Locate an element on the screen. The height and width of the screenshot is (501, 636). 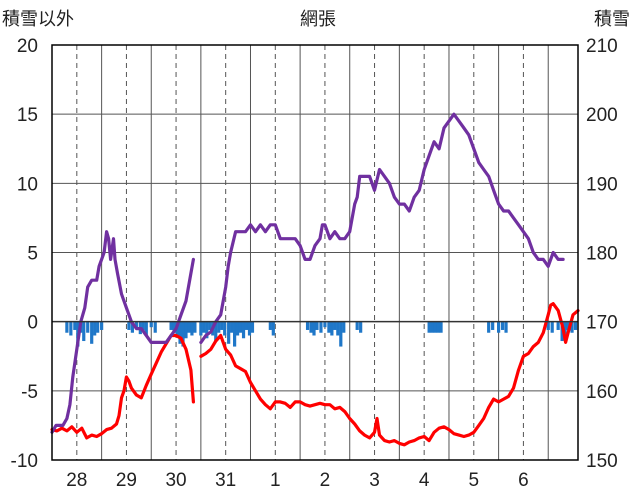
right-axis-label: 積雪 is located at coordinates (612, 19).